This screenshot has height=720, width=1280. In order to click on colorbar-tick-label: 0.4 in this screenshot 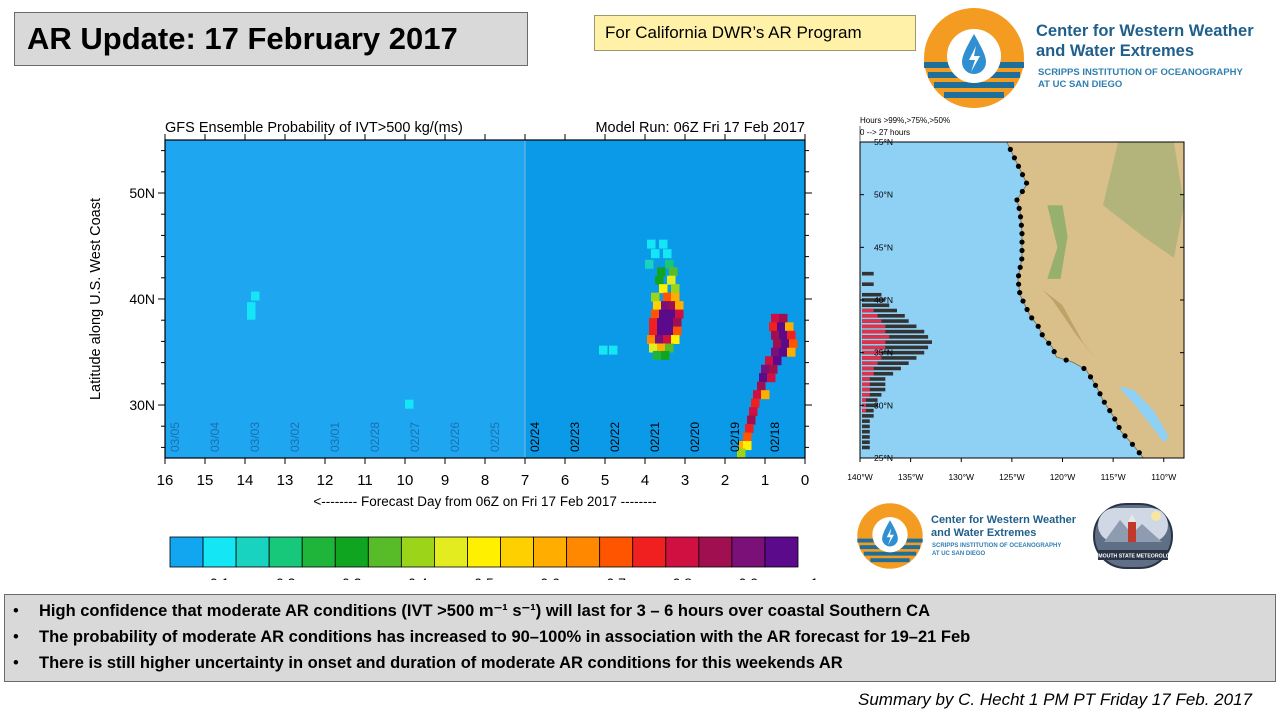, I will do `click(418, 577)`.